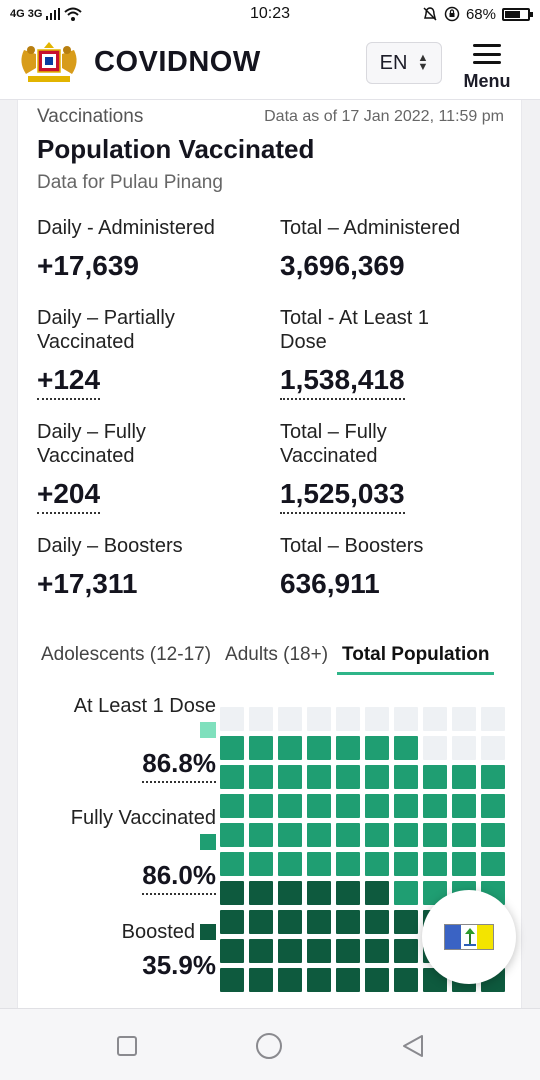  Describe the element at coordinates (90, 116) in the screenshot. I see `section-label: Vaccinations` at that location.